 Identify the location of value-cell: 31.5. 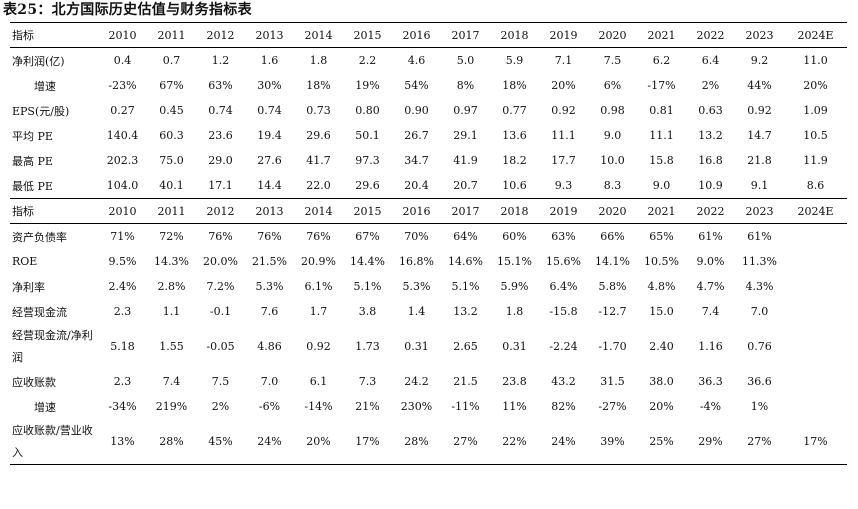
(612, 381).